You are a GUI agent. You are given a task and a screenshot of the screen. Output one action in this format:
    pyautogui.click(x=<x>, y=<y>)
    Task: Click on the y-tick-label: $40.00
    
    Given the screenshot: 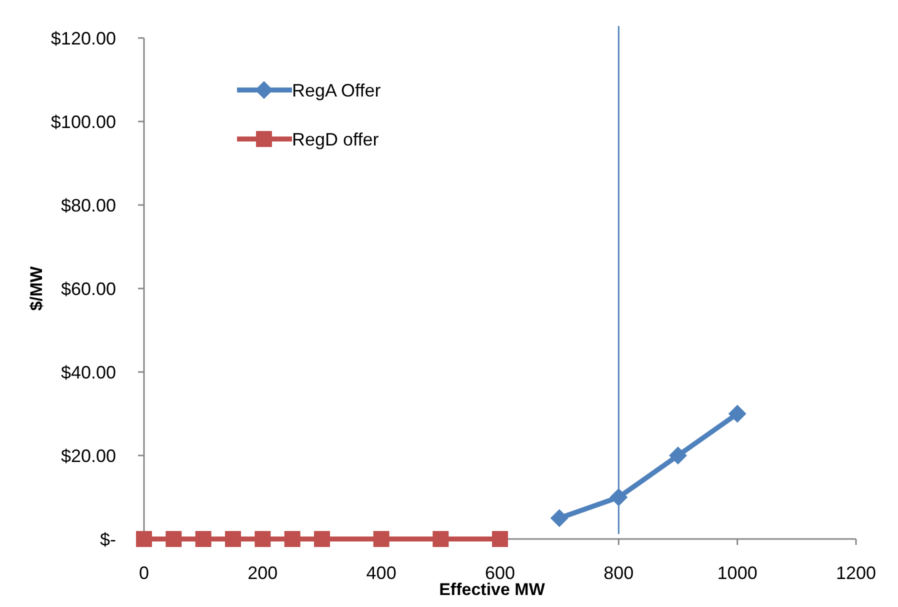 What is the action you would take?
    pyautogui.click(x=88, y=372)
    